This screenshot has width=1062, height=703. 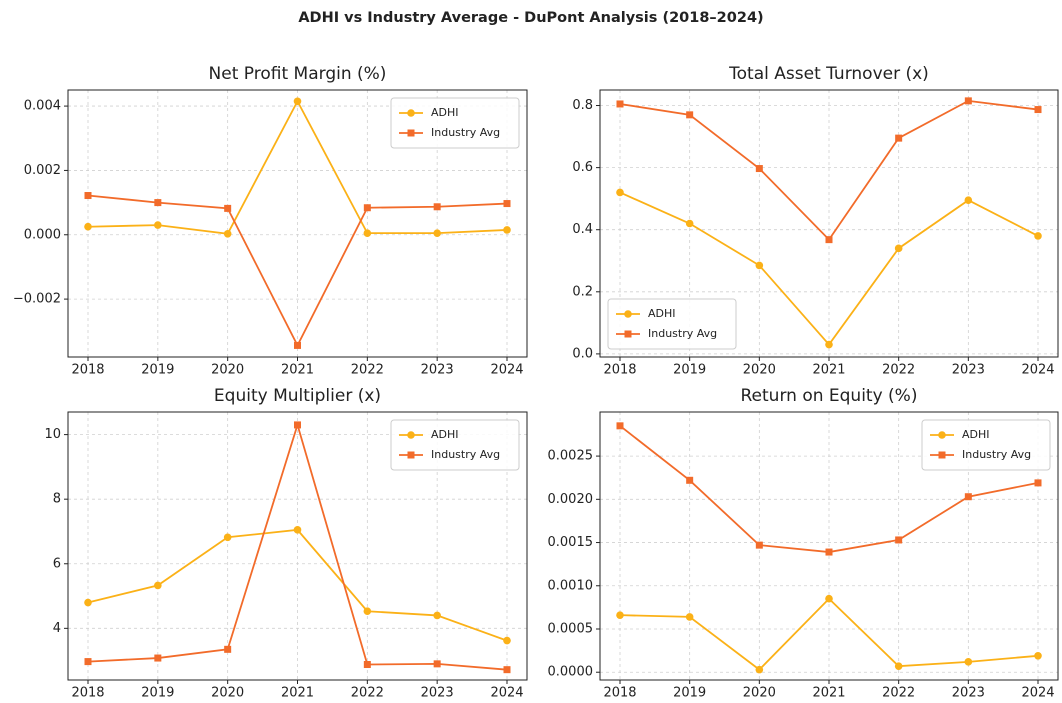 I want to click on y-tick-label: 10, so click(x=52, y=434).